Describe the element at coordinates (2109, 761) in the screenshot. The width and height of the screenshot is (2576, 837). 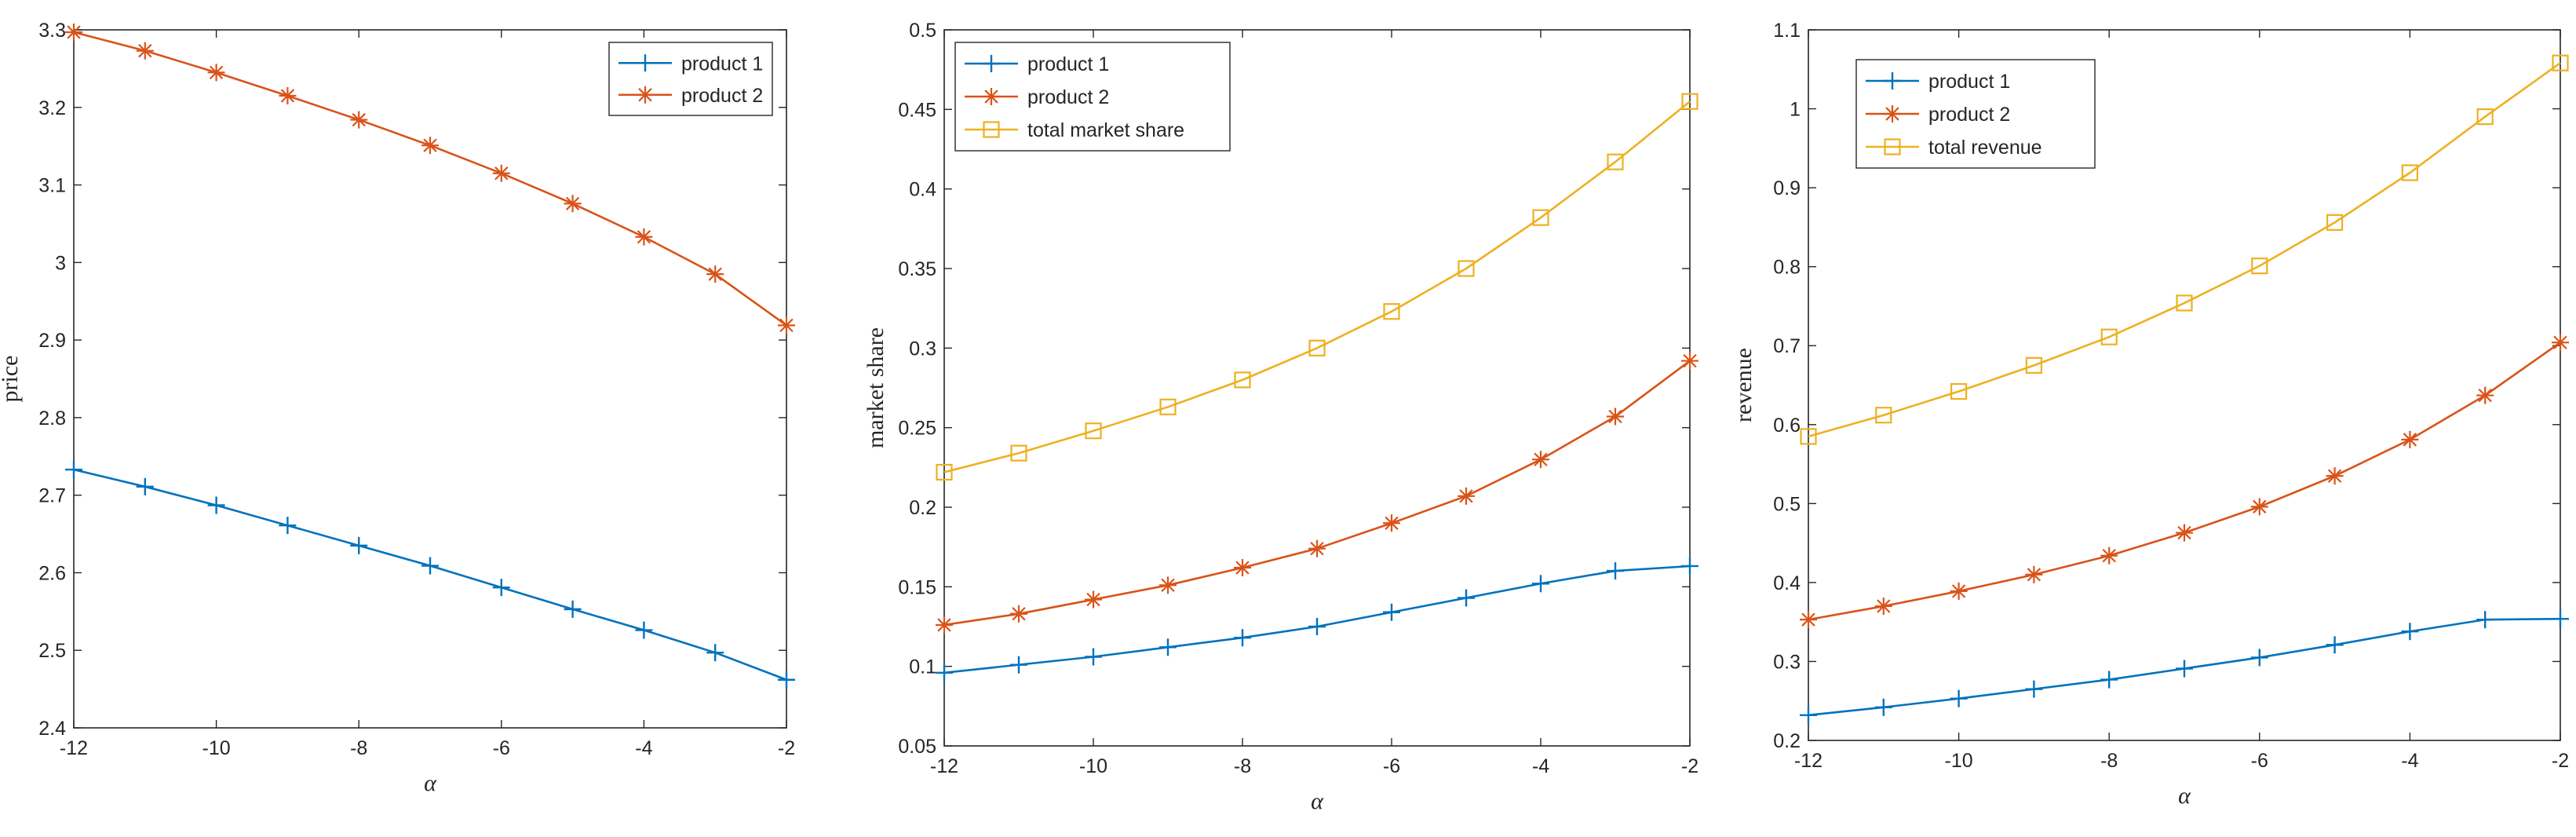
I see `chart3-xtick-label: -8` at that location.